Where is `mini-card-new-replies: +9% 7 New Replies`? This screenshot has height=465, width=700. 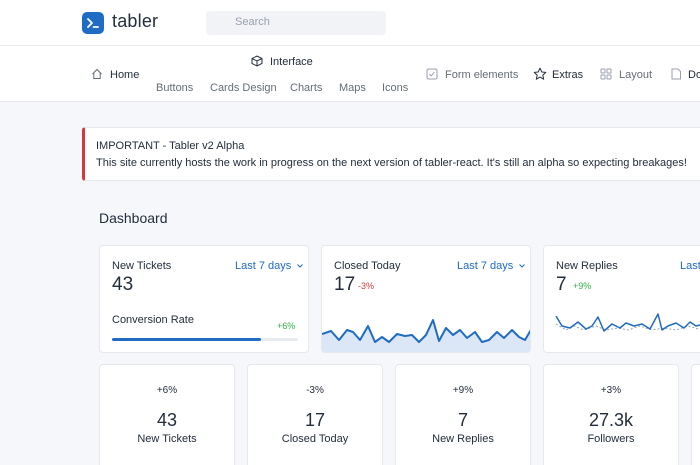 mini-card-new-replies: +9% 7 New Replies is located at coordinates (463, 414).